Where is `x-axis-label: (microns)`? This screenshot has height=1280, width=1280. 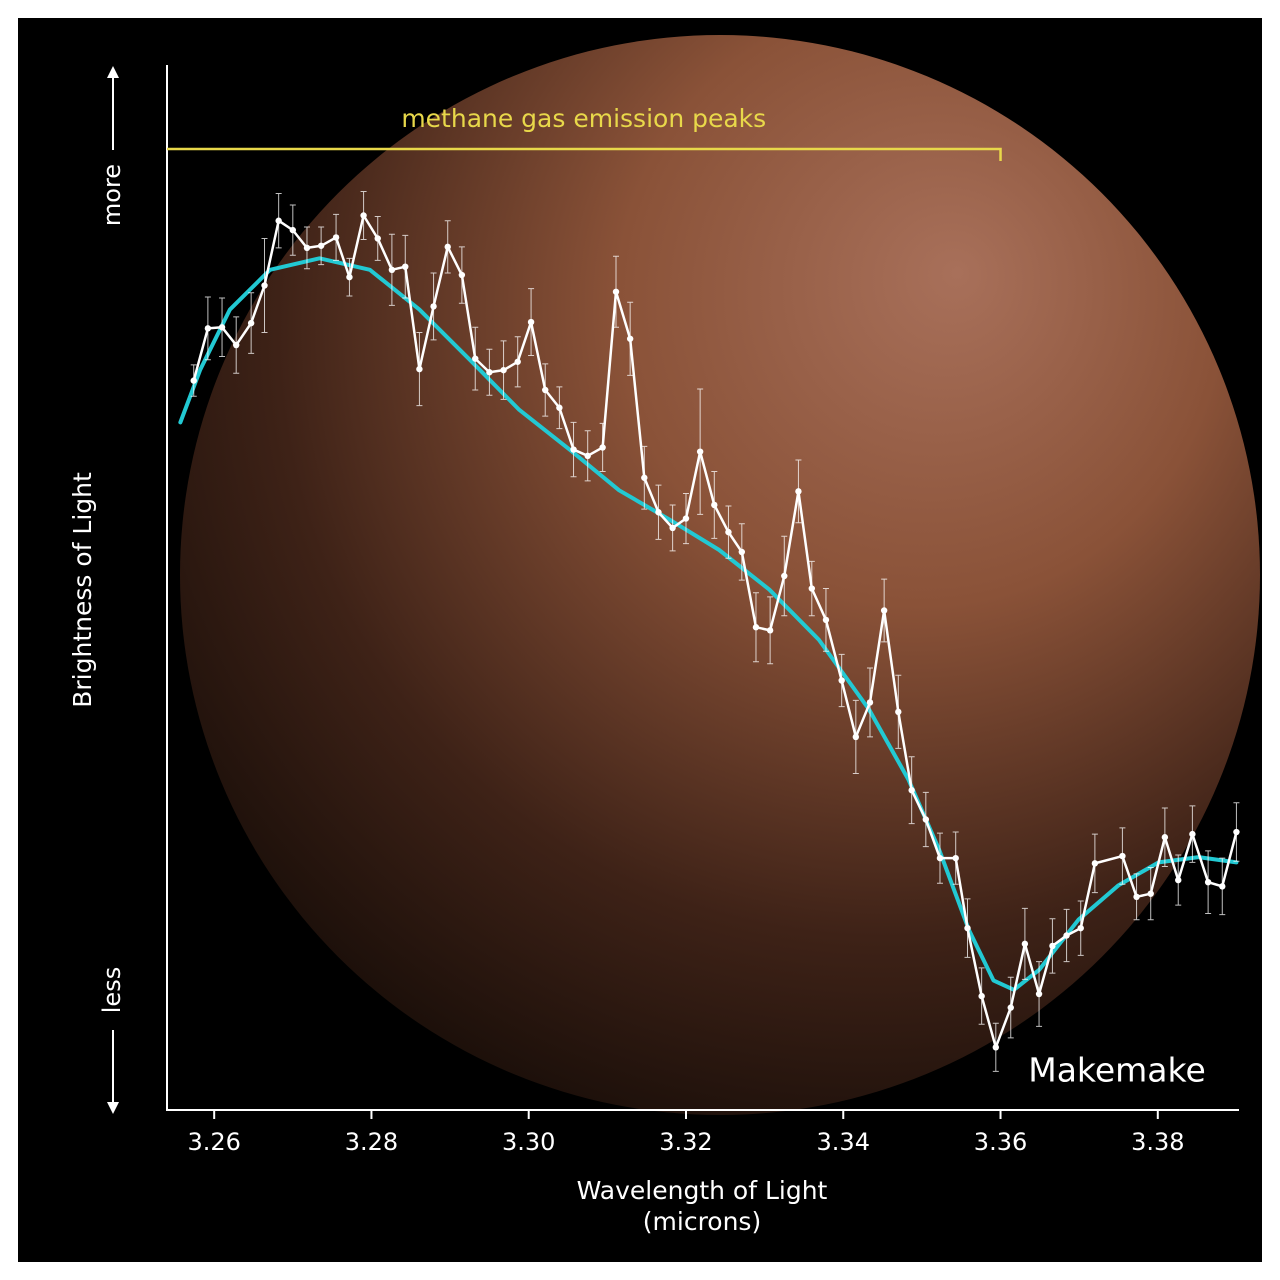
x-axis-label: (microns) is located at coordinates (702, 1221).